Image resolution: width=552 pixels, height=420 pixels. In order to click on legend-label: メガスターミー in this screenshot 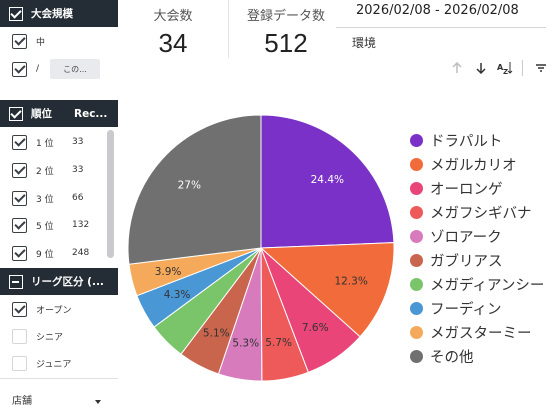, I will do `click(481, 333)`.